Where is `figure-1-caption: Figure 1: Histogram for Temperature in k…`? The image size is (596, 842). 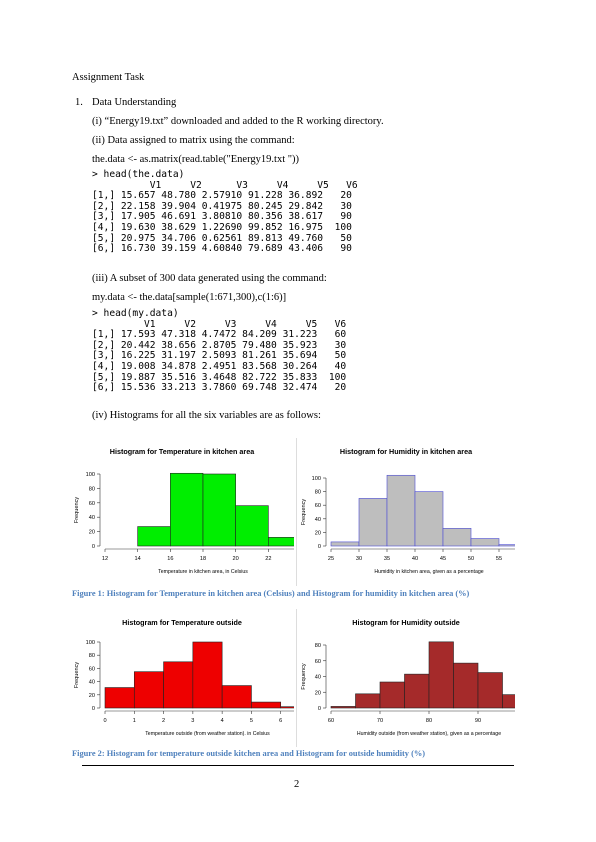 figure-1-caption: Figure 1: Histogram for Temperature in k… is located at coordinates (271, 593).